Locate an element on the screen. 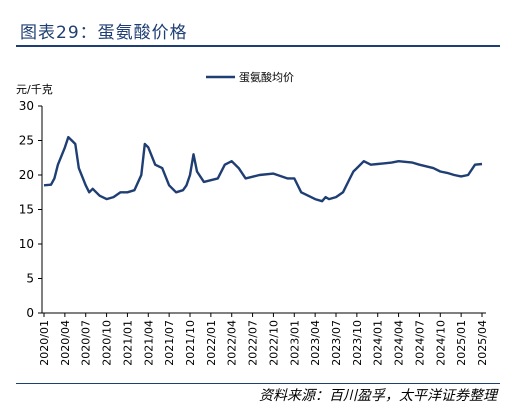 The image size is (507, 409). y-tick-label: 30 is located at coordinates (26, 106).